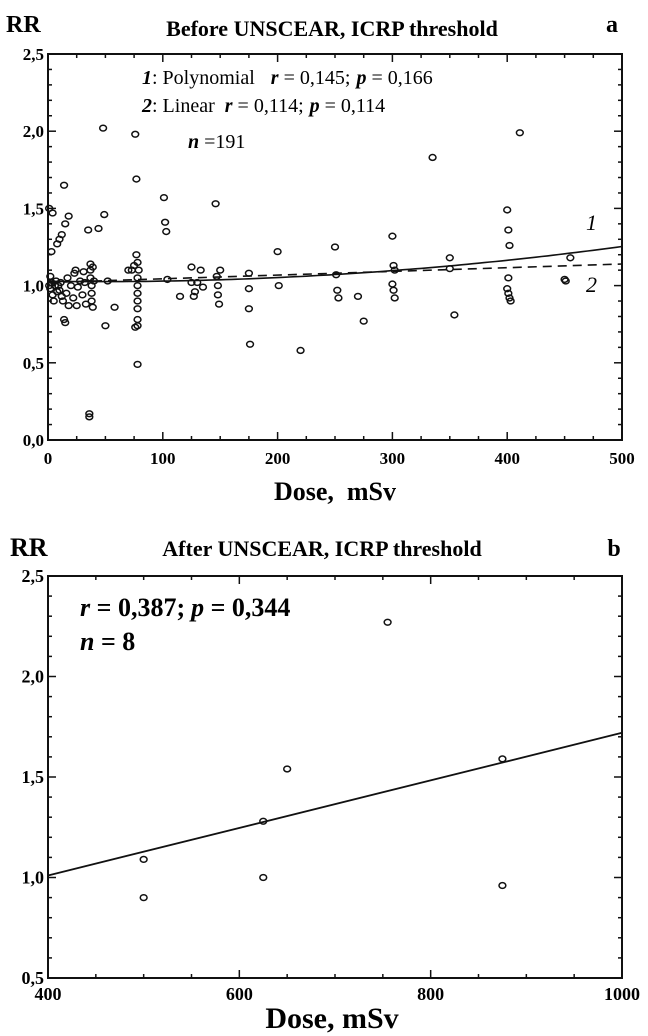  What do you see at coordinates (33, 363) in the screenshot?
I see `a-ytick-label: 0,5` at bounding box center [33, 363].